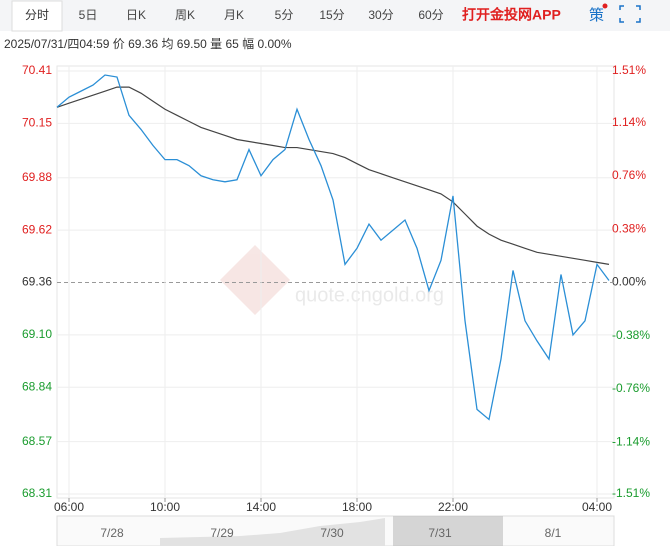 Image resolution: width=670 pixels, height=551 pixels. What do you see at coordinates (629, 70) in the screenshot?
I see `y2-tick-label: 1.51%` at bounding box center [629, 70].